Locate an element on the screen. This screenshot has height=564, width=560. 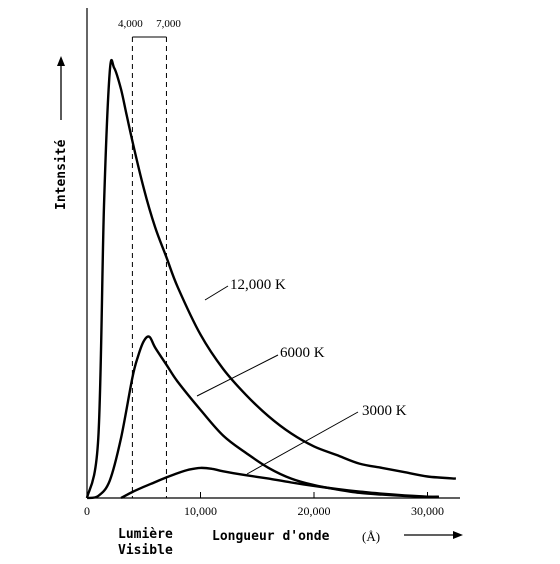
y-axis-title: Intensité is located at coordinates (61, 174).